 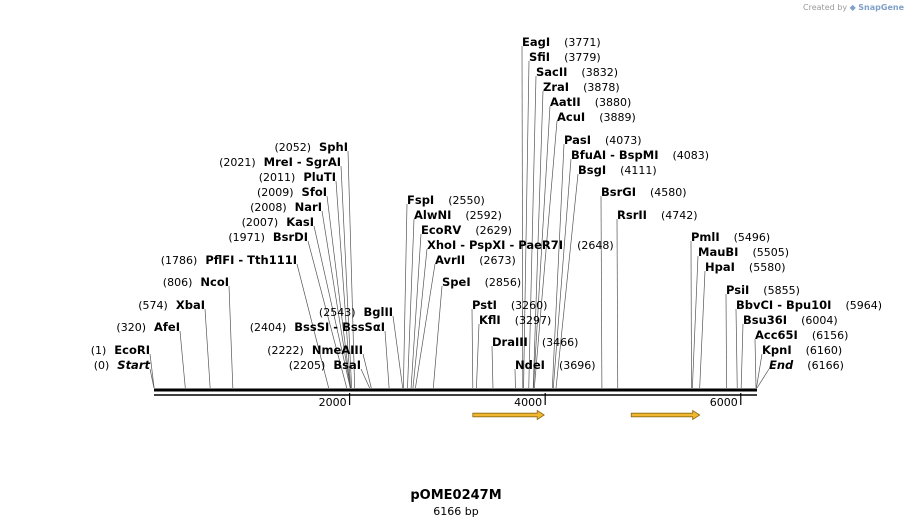 What do you see at coordinates (613, 102) in the screenshot?
I see `site-position: (3880)` at bounding box center [613, 102].